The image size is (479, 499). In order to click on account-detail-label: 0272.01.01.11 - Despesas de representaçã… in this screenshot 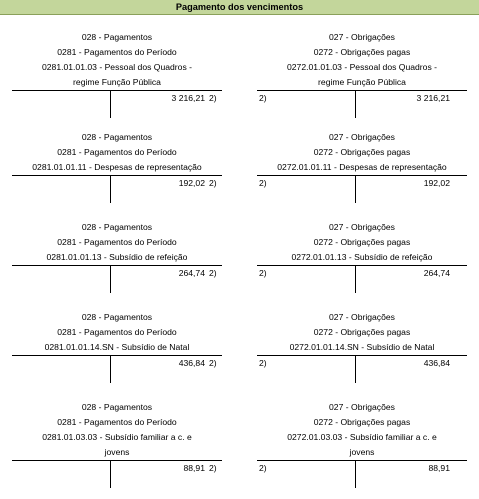, I will do `click(362, 167)`.